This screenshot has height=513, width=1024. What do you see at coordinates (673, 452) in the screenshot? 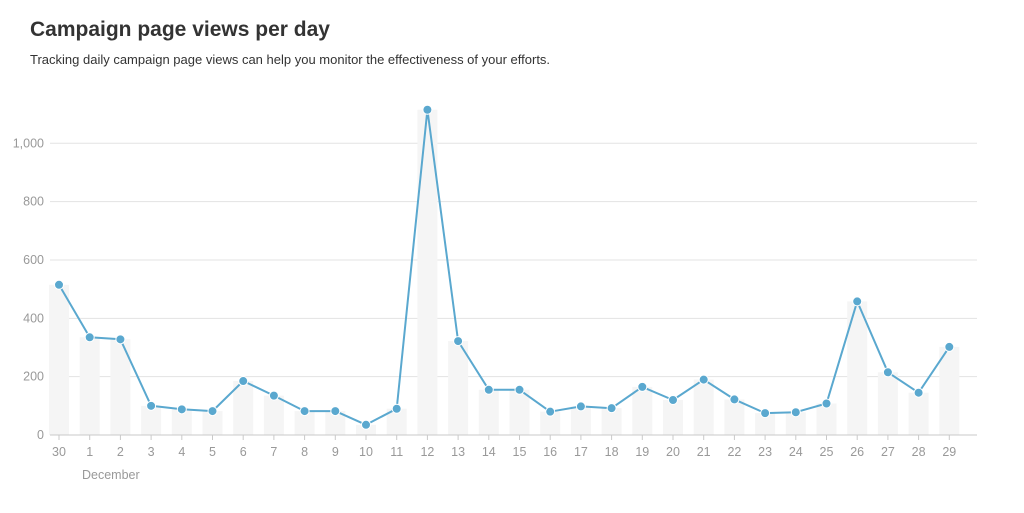
I see `x-tick-label: 20` at bounding box center [673, 452].